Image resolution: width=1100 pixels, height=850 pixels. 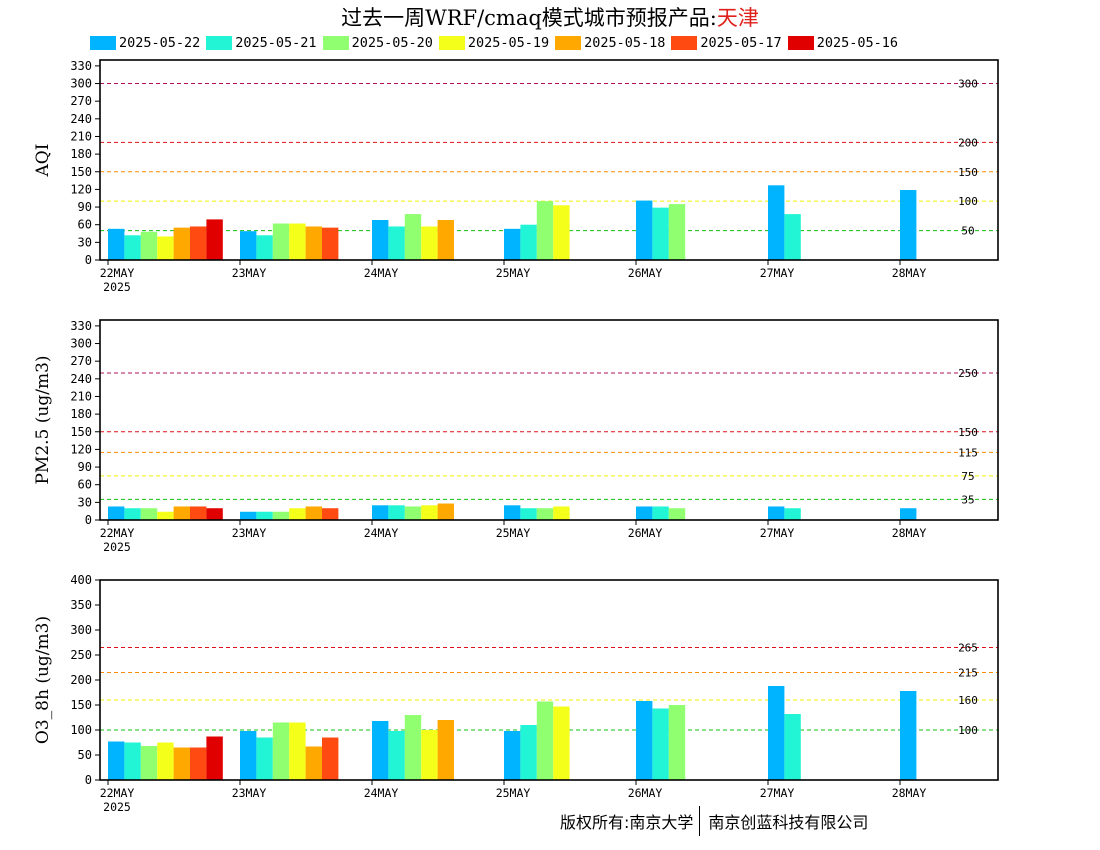 I want to click on y-tick-label: 90, so click(x=85, y=207).